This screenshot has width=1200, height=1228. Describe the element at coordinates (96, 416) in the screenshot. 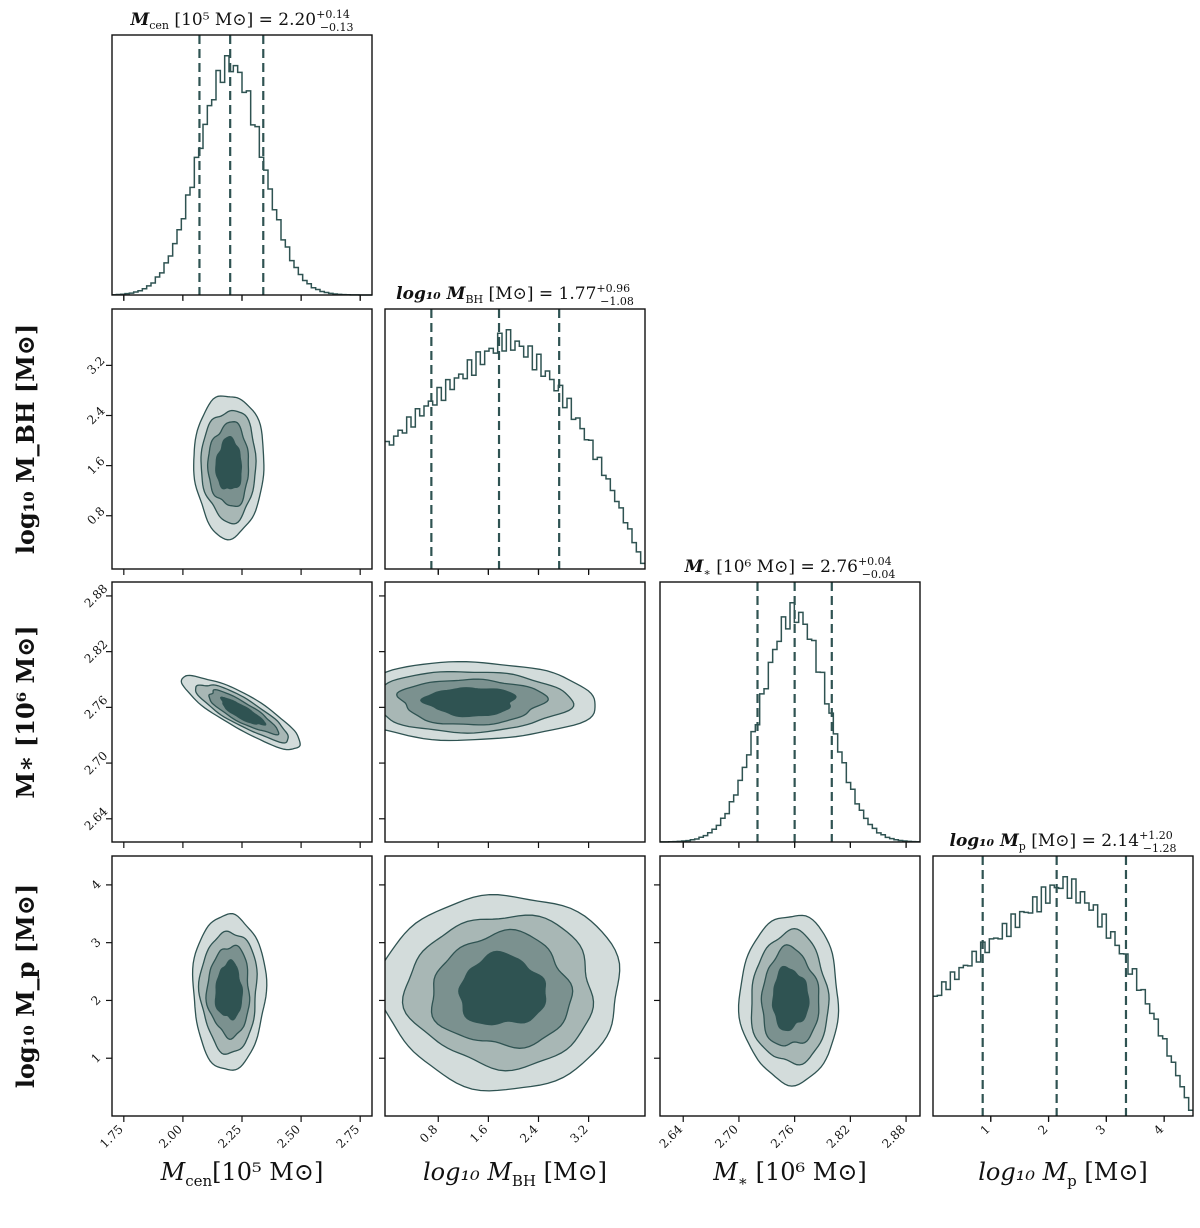

I see `y-tick-label-mbh: 2.4` at that location.